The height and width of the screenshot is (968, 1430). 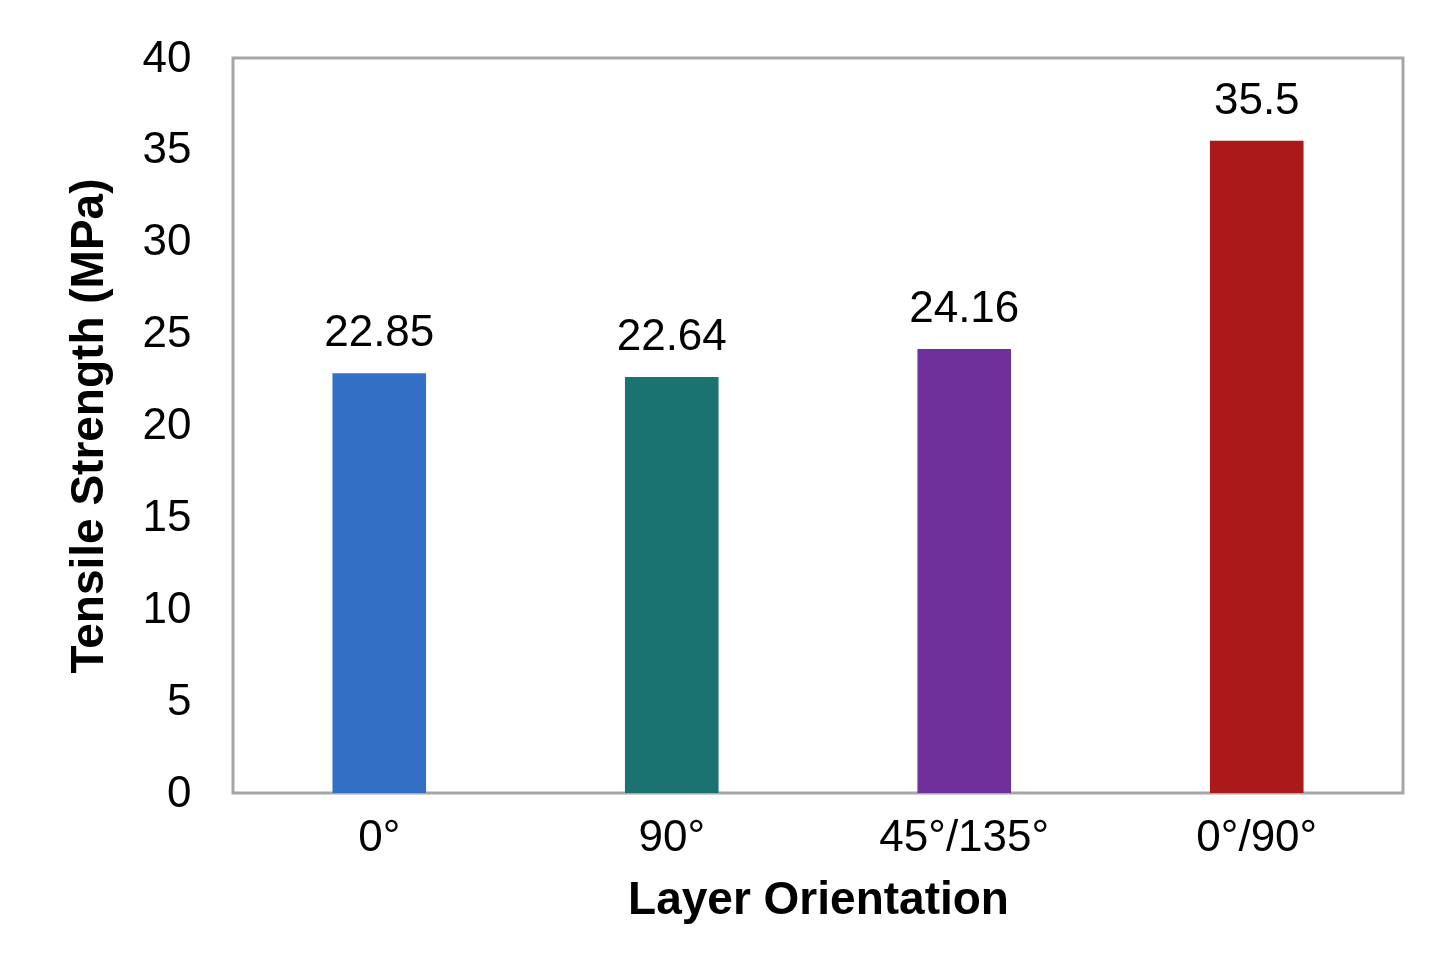 What do you see at coordinates (179, 699) in the screenshot?
I see `y-tick-label: 5` at bounding box center [179, 699].